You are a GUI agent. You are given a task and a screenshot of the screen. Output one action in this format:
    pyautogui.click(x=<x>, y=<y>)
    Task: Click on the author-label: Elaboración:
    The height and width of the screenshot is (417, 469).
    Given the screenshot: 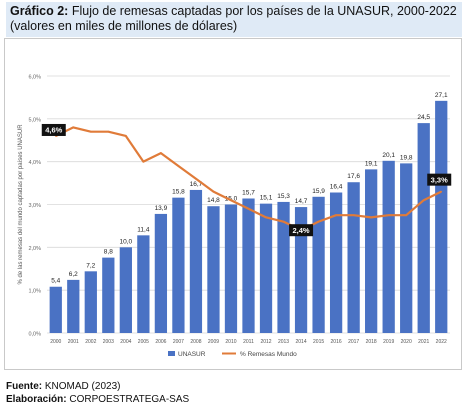 What is the action you would take?
    pyautogui.click(x=36, y=399)
    